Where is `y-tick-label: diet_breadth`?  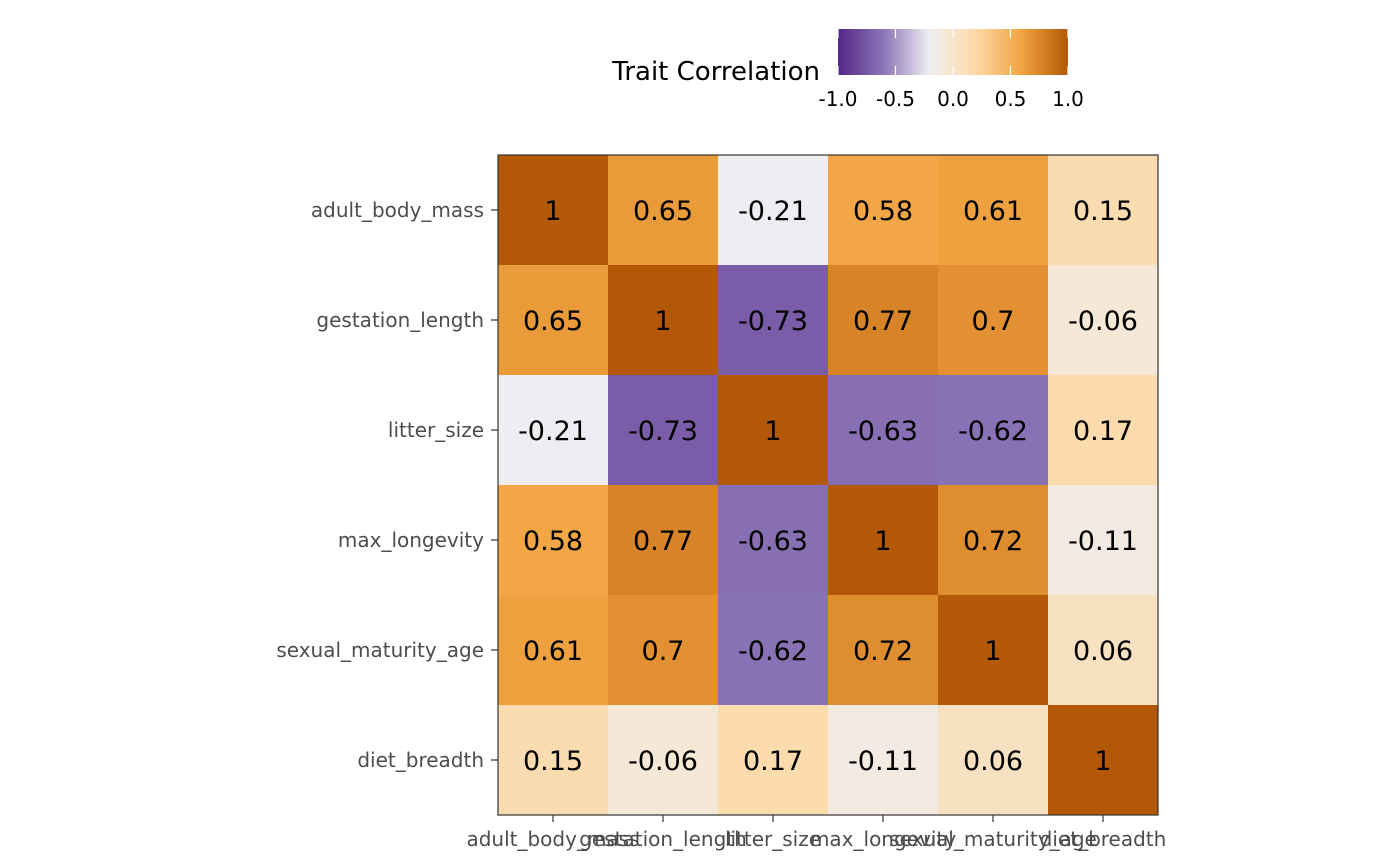 y-tick-label: diet_breadth is located at coordinates (420, 760).